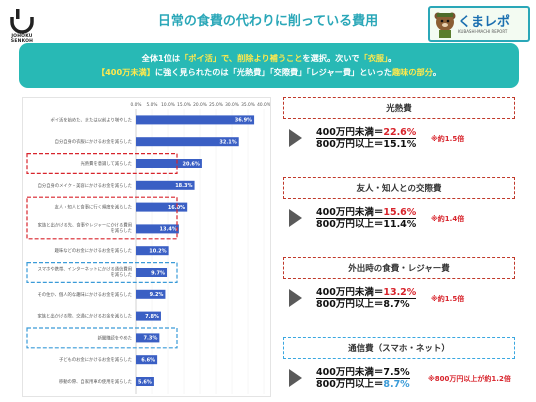 The width and height of the screenshot is (536, 402). Describe the element at coordinates (22, 28) in the screenshot. I see `johoku-logo: JOHOKU SENKOH` at that location.